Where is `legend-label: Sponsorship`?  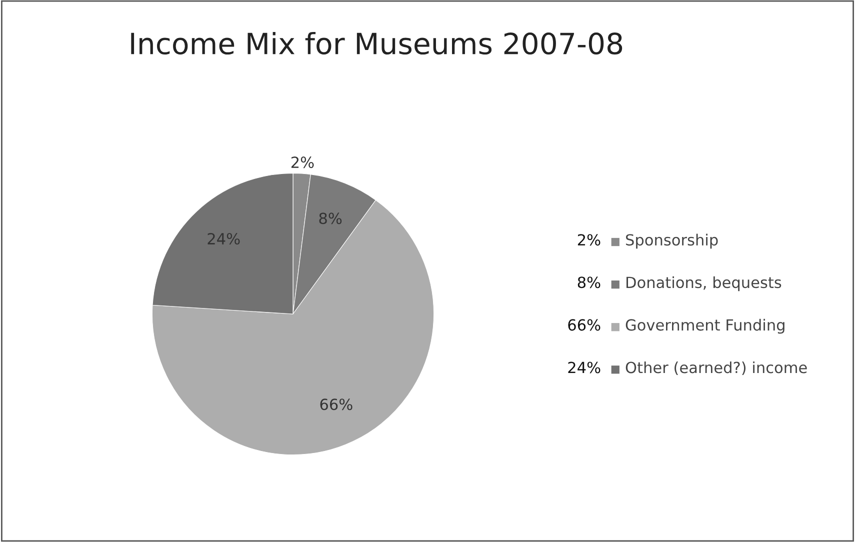 legend-label: Sponsorship is located at coordinates (672, 241).